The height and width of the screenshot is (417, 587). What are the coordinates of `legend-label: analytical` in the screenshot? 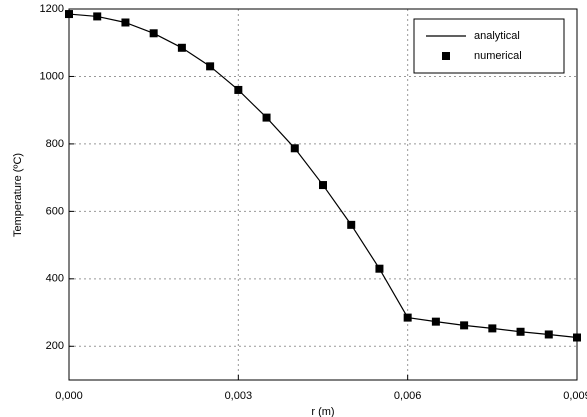 It's located at (497, 36).